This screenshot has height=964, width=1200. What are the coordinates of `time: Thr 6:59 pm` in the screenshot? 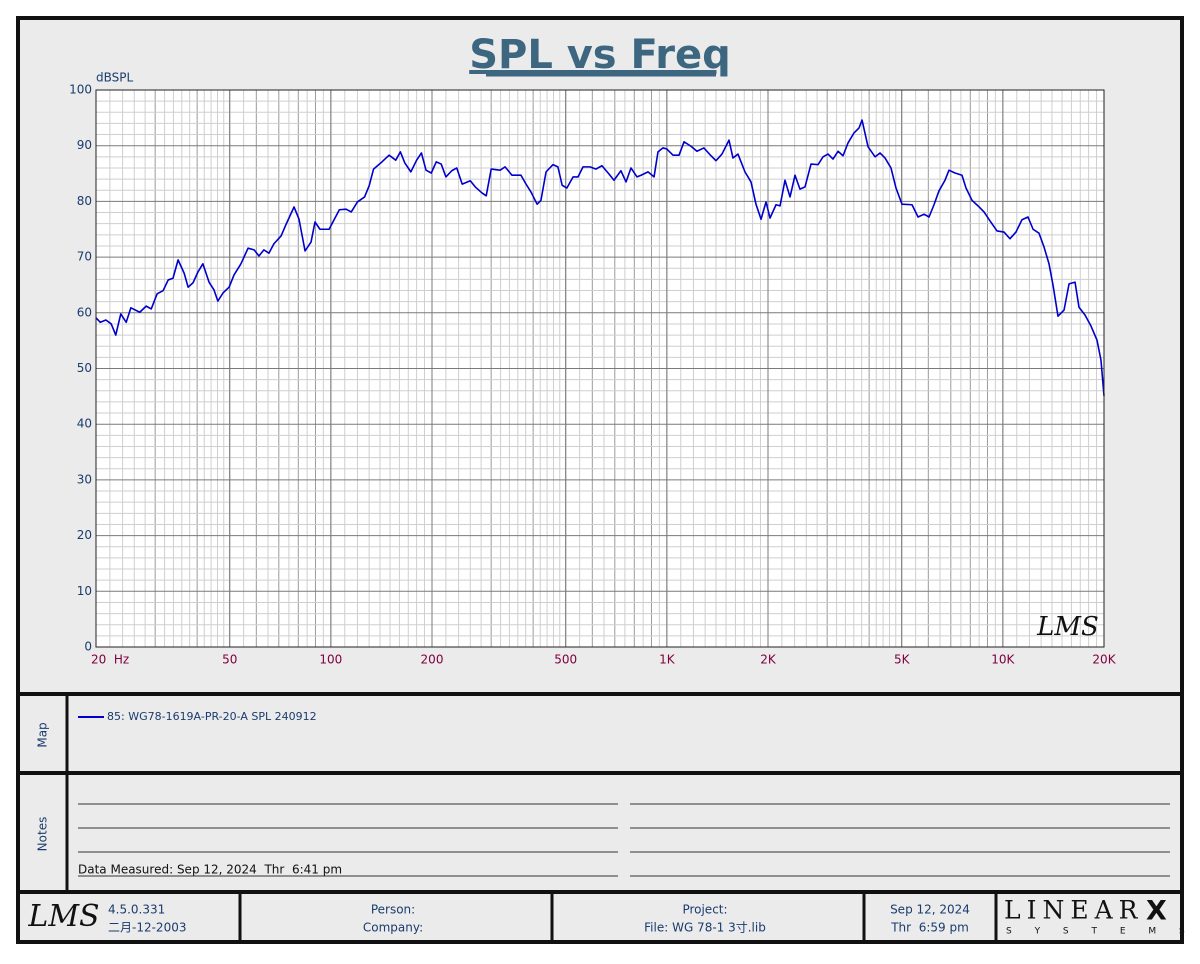 It's located at (929, 928).